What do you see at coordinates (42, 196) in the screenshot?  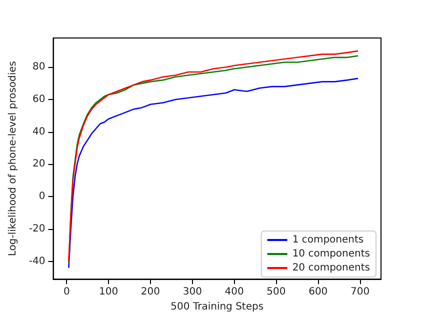 I see `y-tick-label: 0` at bounding box center [42, 196].